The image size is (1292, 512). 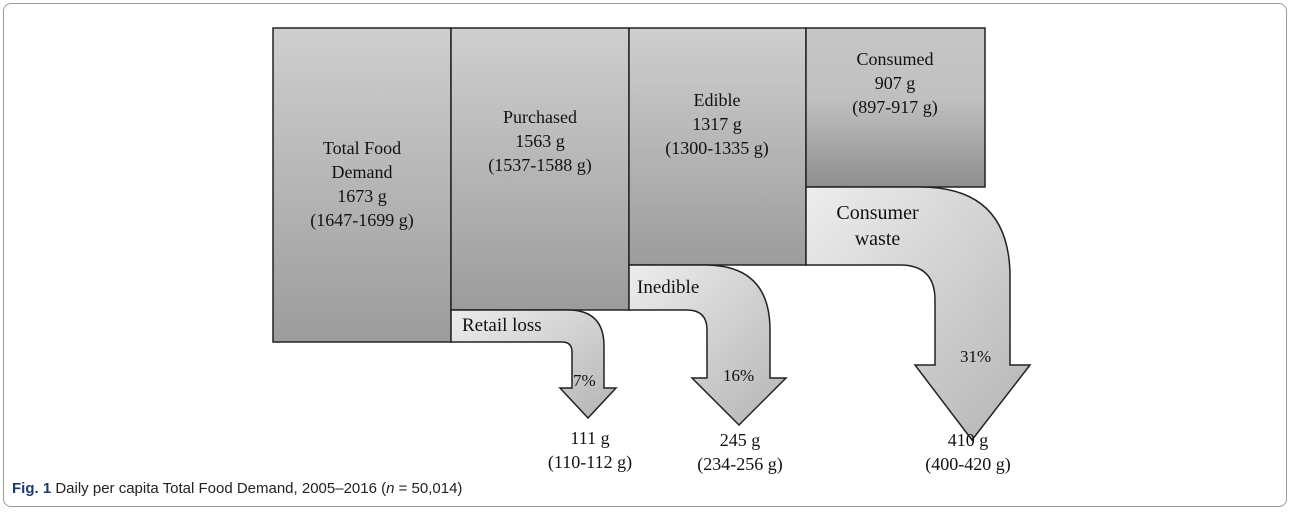 What do you see at coordinates (362, 220) in the screenshot?
I see `stage-range: (1647-1699 g)` at bounding box center [362, 220].